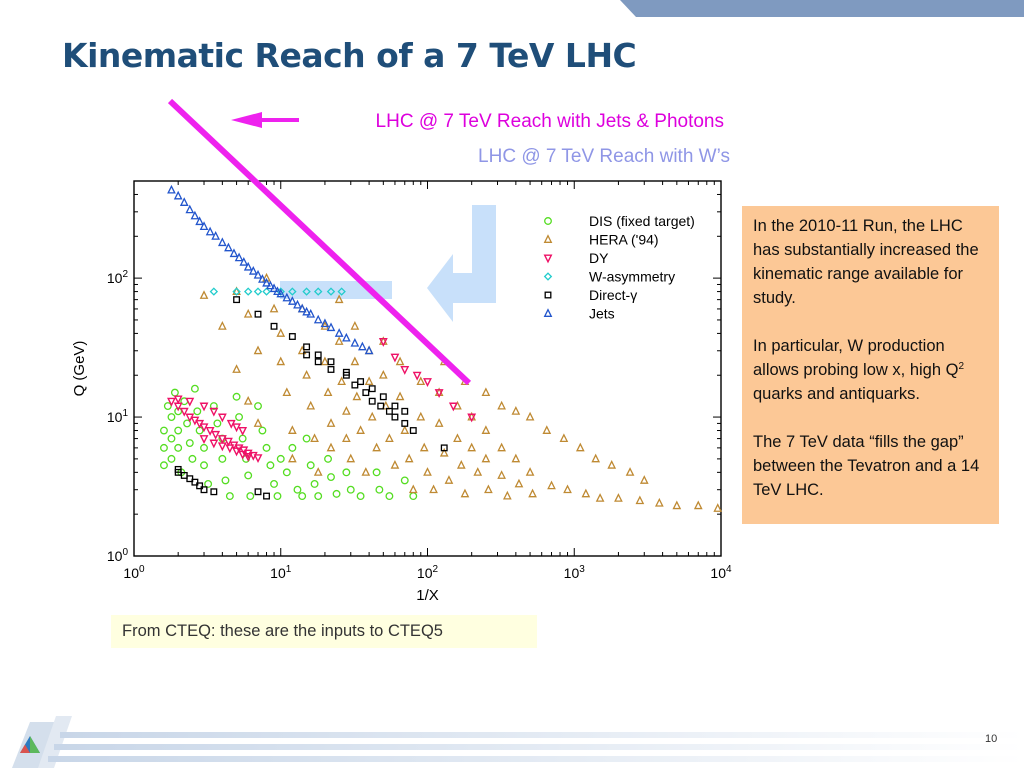 The image size is (1024, 768). What do you see at coordinates (604, 156) in the screenshot?
I see `w-reach-annotation: LHC @ 7 TeV Reach with W’s` at bounding box center [604, 156].